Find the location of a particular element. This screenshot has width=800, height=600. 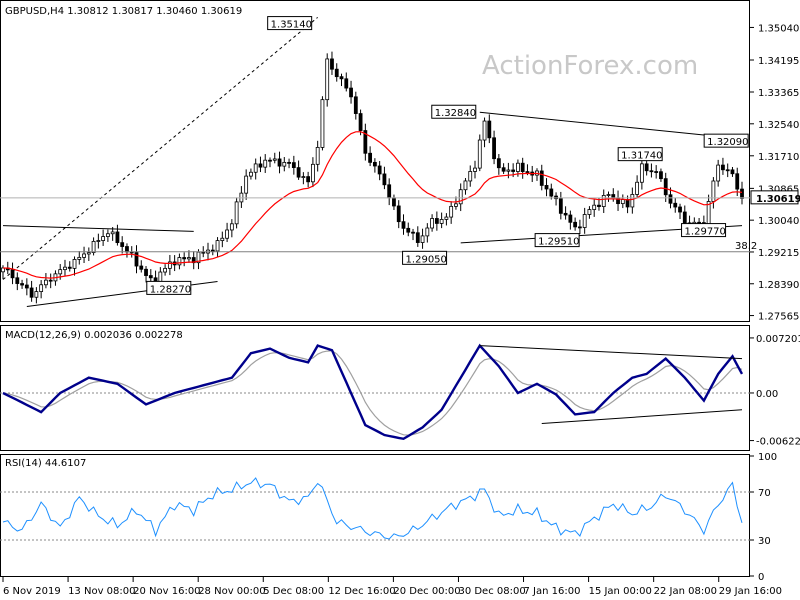

rsi-axis-label: 0 is located at coordinates (761, 577).